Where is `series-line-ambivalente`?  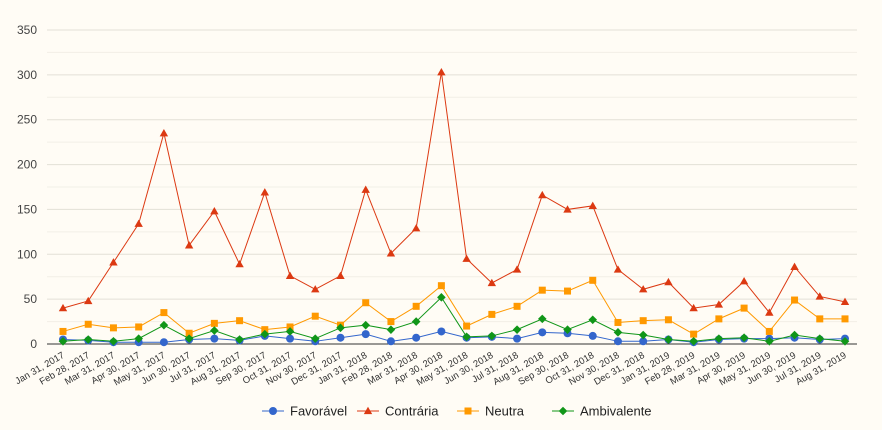
series-line-ambivalente is located at coordinates (454, 319).